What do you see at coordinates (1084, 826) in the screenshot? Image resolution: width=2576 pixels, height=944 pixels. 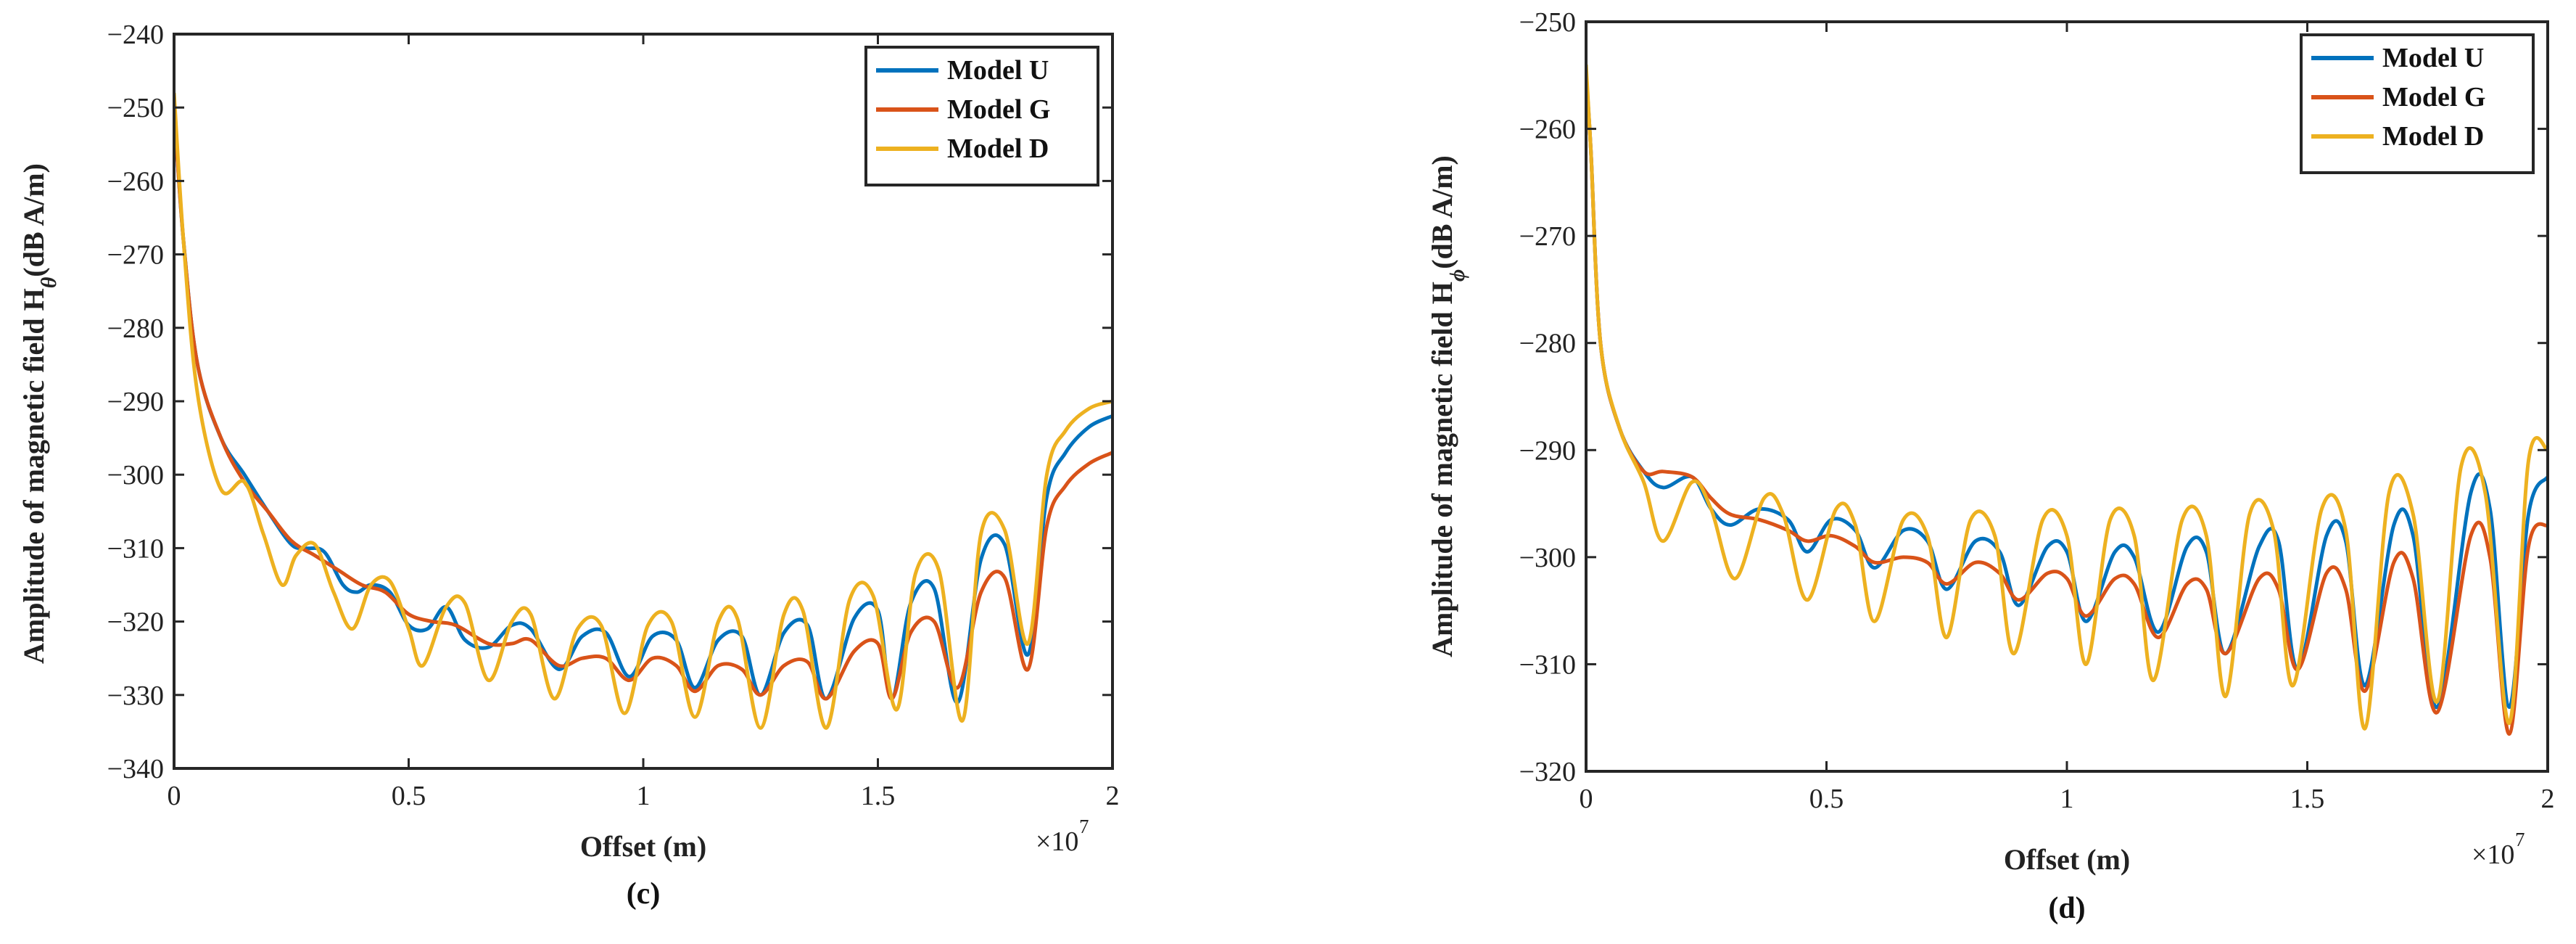 I see `x-multiplier-exp-c: 7` at bounding box center [1084, 826].